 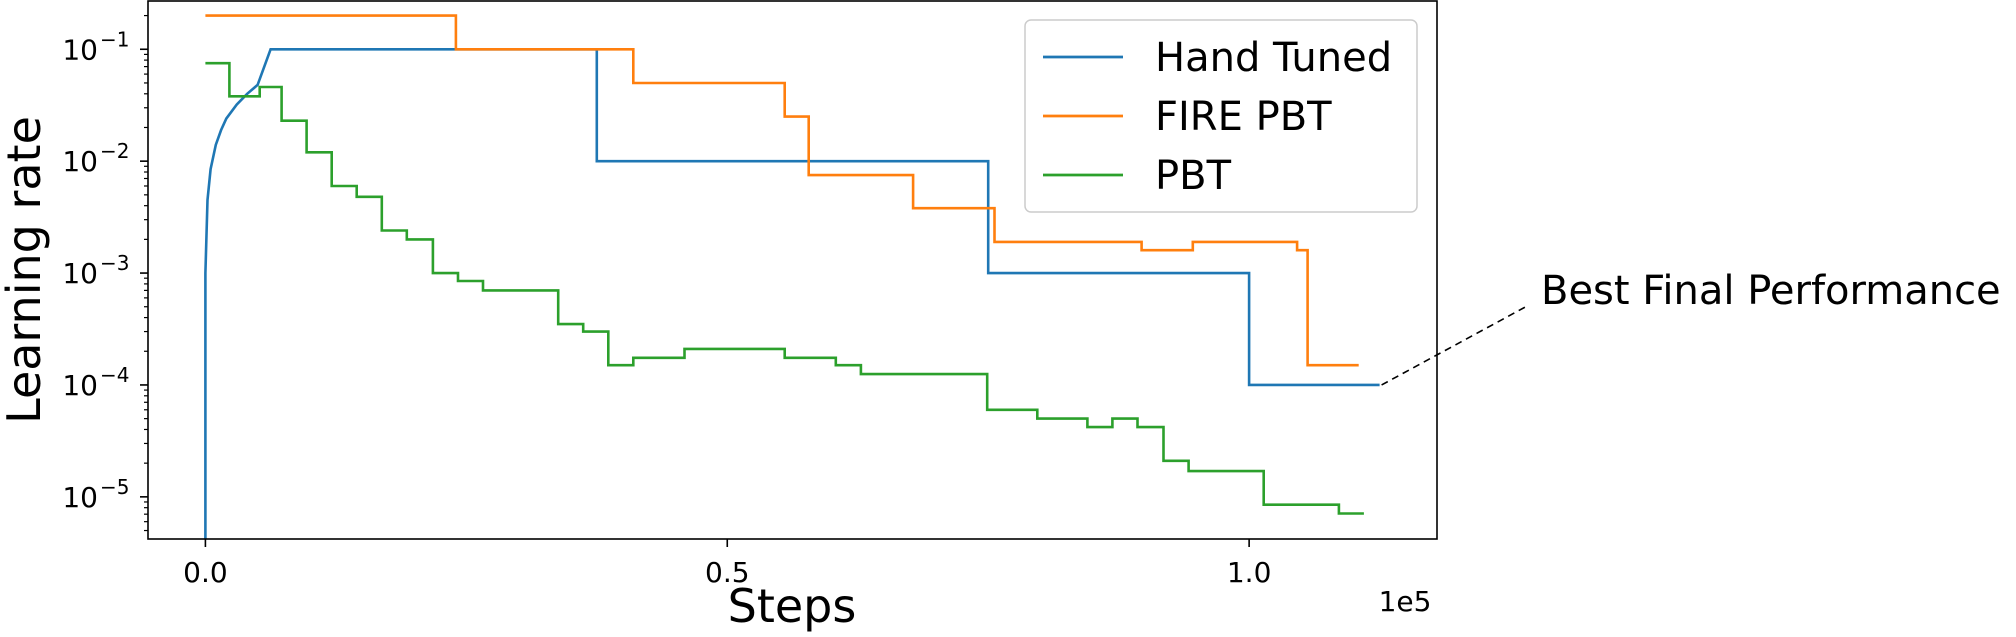 What do you see at coordinates (114, 487) in the screenshot?
I see `y-tick-exponent-4: −5` at bounding box center [114, 487].